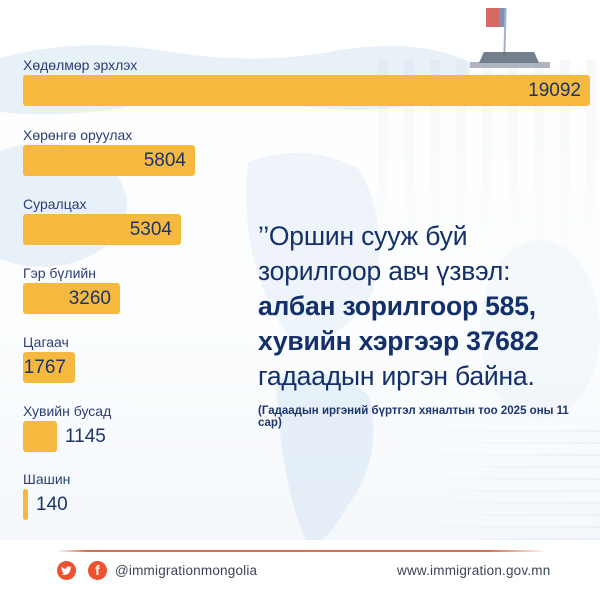  I want to click on bar-value: 3260, so click(89, 298).